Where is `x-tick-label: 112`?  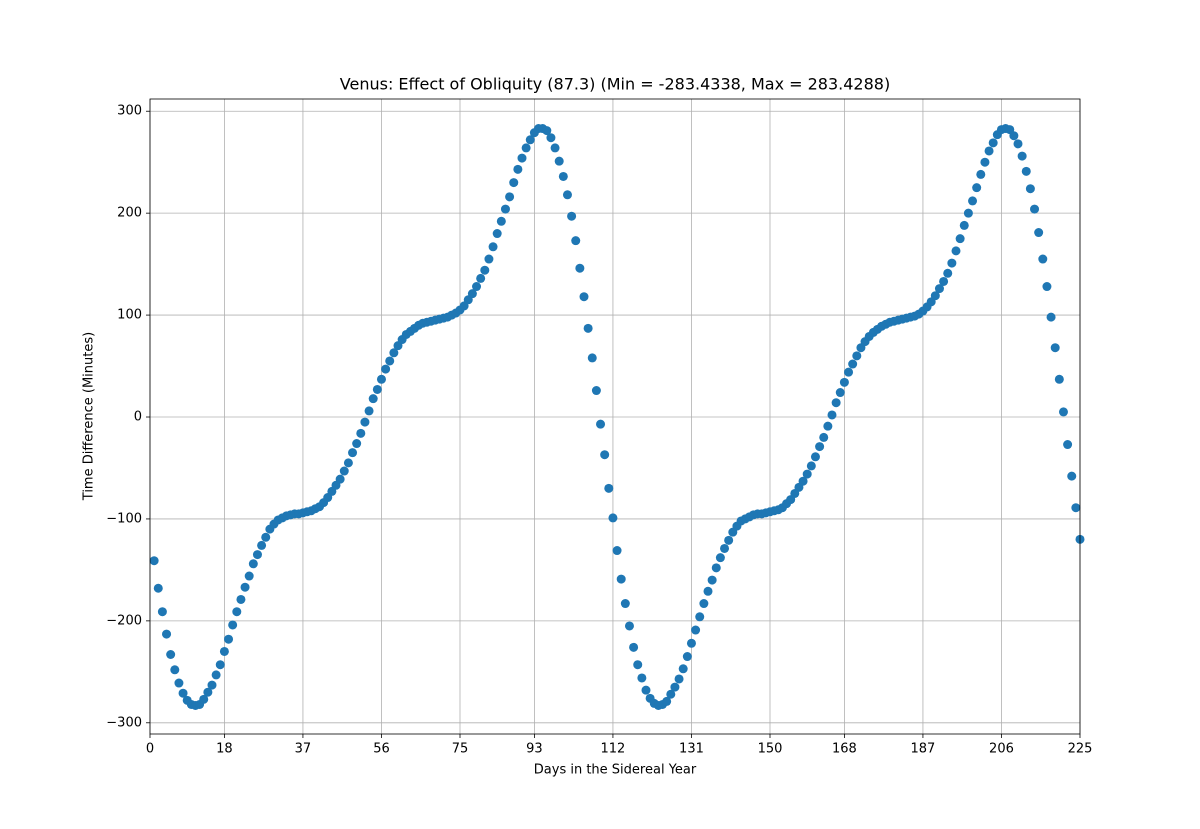
x-tick-label: 112 is located at coordinates (613, 749).